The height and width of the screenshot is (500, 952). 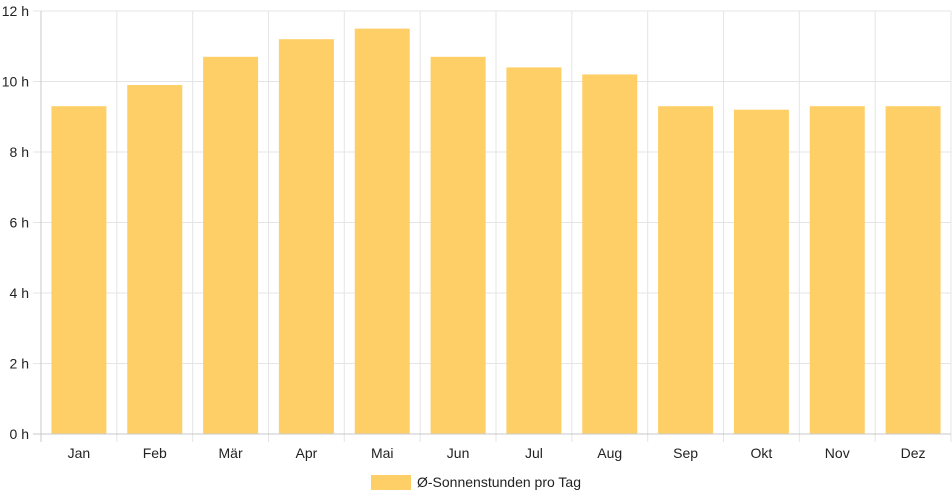 What do you see at coordinates (79, 453) in the screenshot?
I see `x-tick-label: Jan` at bounding box center [79, 453].